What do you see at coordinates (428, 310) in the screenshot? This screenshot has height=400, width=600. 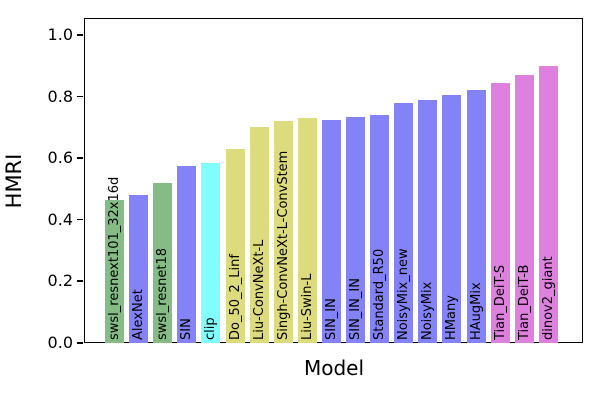 I see `bar-label: NoisyMix` at bounding box center [428, 310].